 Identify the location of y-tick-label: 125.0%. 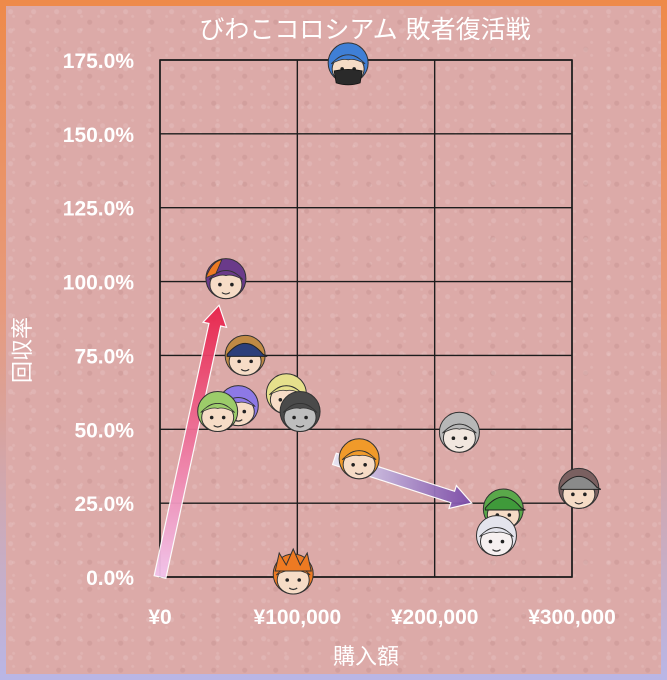
(99, 209).